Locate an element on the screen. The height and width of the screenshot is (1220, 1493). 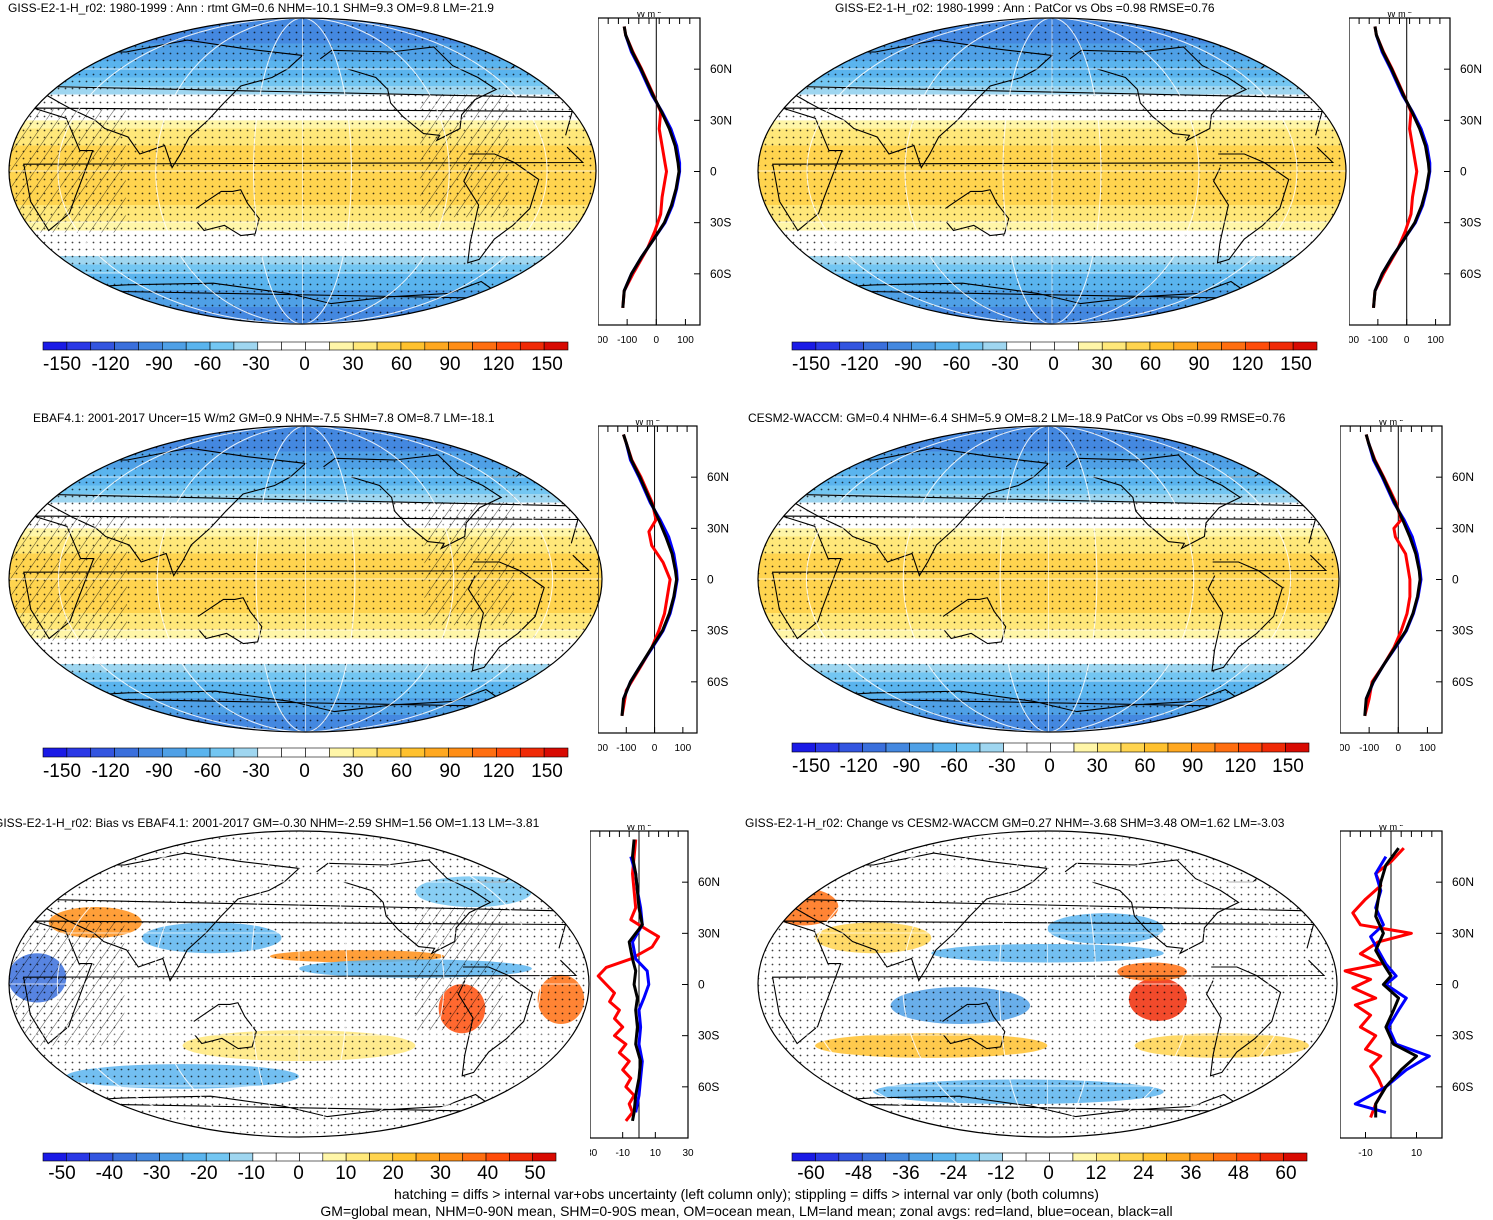
robinson-map is located at coordinates (299, 984).